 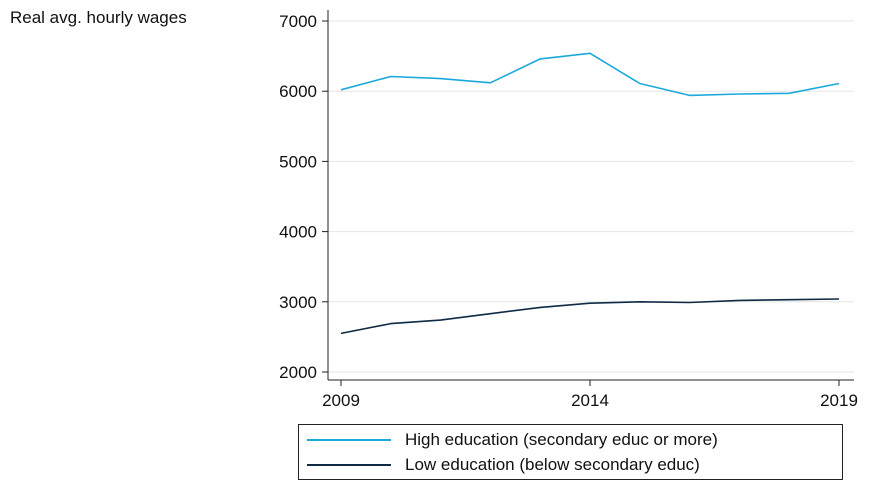 I want to click on legend-item-low-education: Low education (below secondary educ), so click(x=503, y=465).